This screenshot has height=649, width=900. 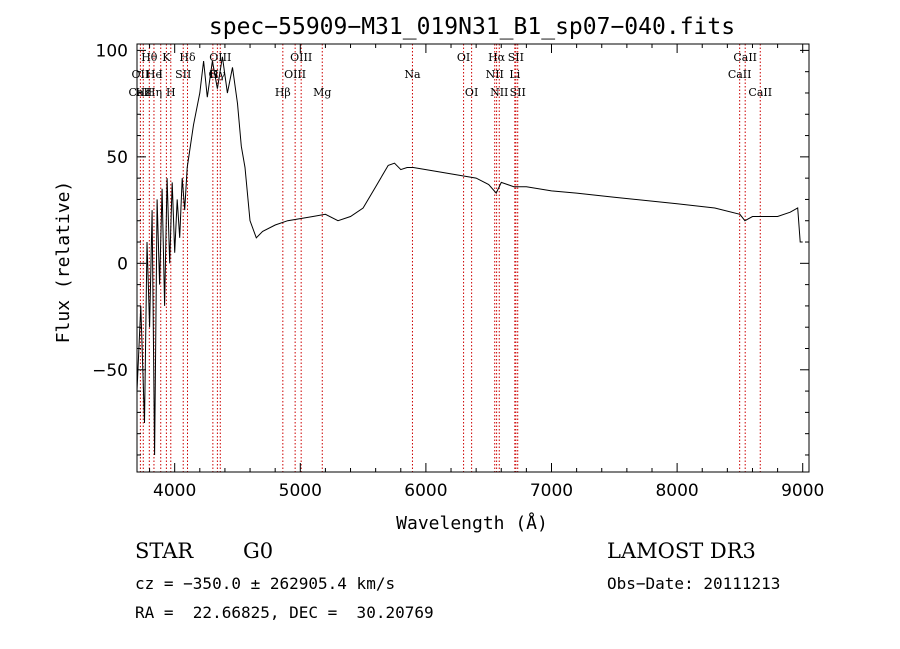 What do you see at coordinates (283, 92) in the screenshot?
I see `spectral-line-label: Hβ` at bounding box center [283, 92].